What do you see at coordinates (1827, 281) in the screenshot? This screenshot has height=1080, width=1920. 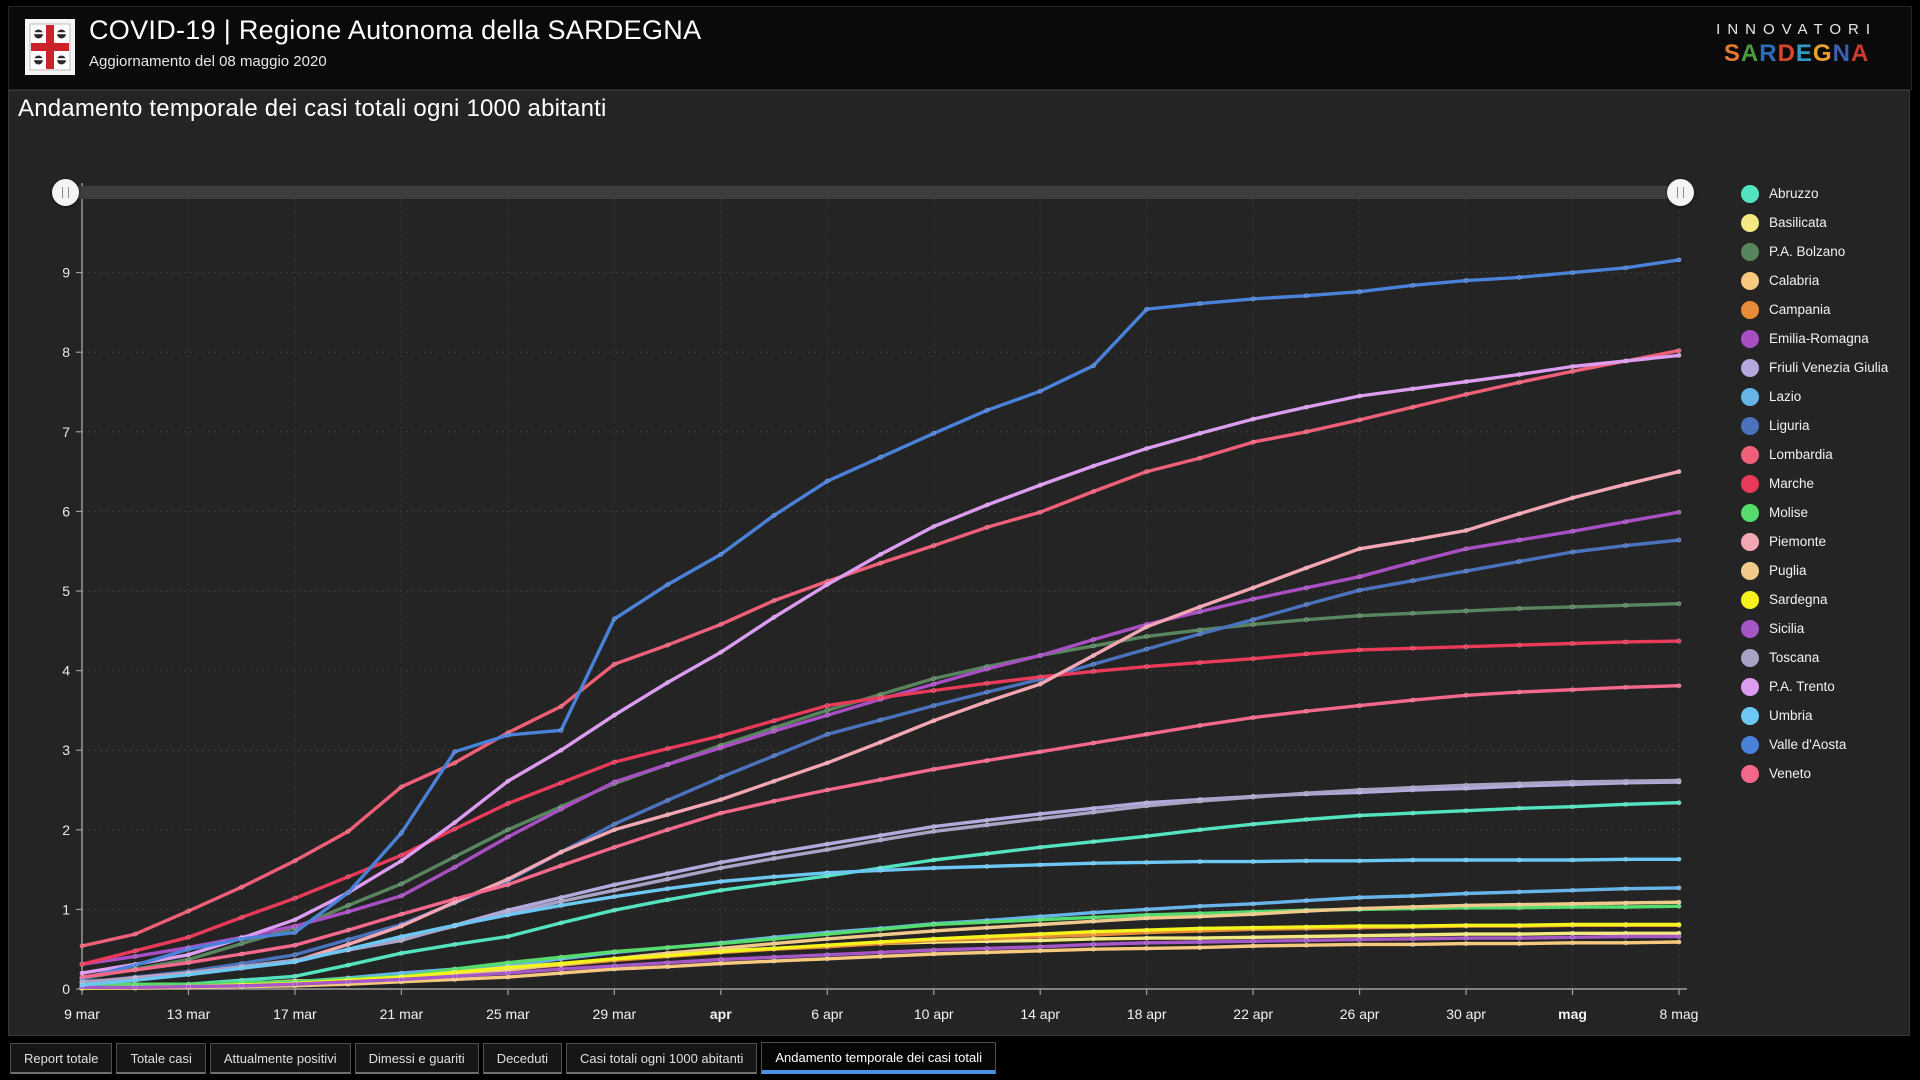 I see `legend-item-calabria: Calabria` at bounding box center [1827, 281].